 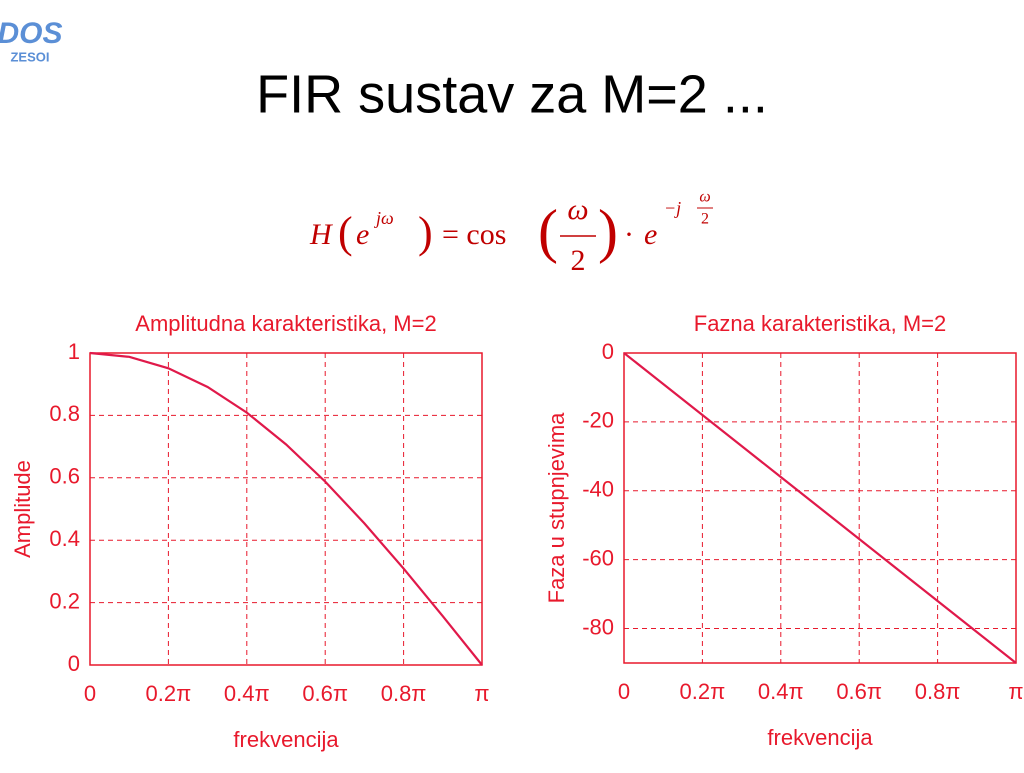 What do you see at coordinates (598, 626) in the screenshot?
I see `y-tick-label: -80` at bounding box center [598, 626].